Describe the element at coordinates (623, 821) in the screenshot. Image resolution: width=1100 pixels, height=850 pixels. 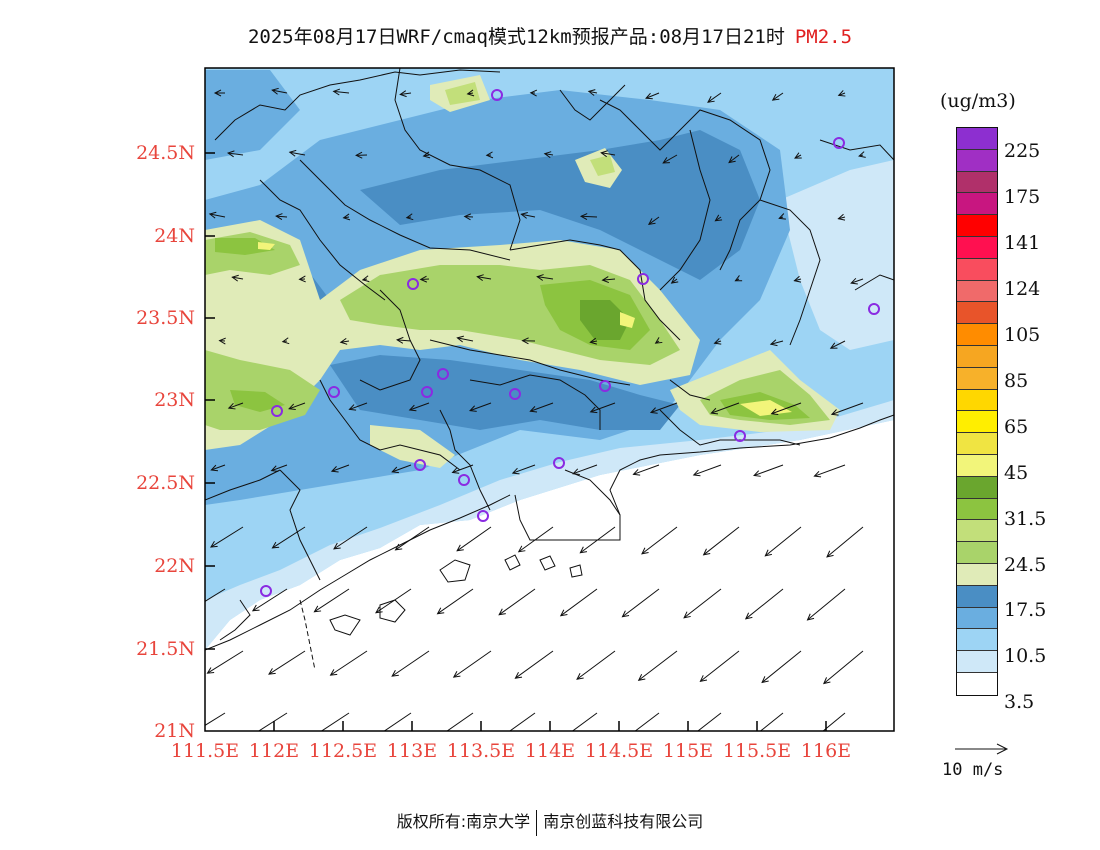
I see `credit-right: 南京创蓝科技有限公司` at that location.